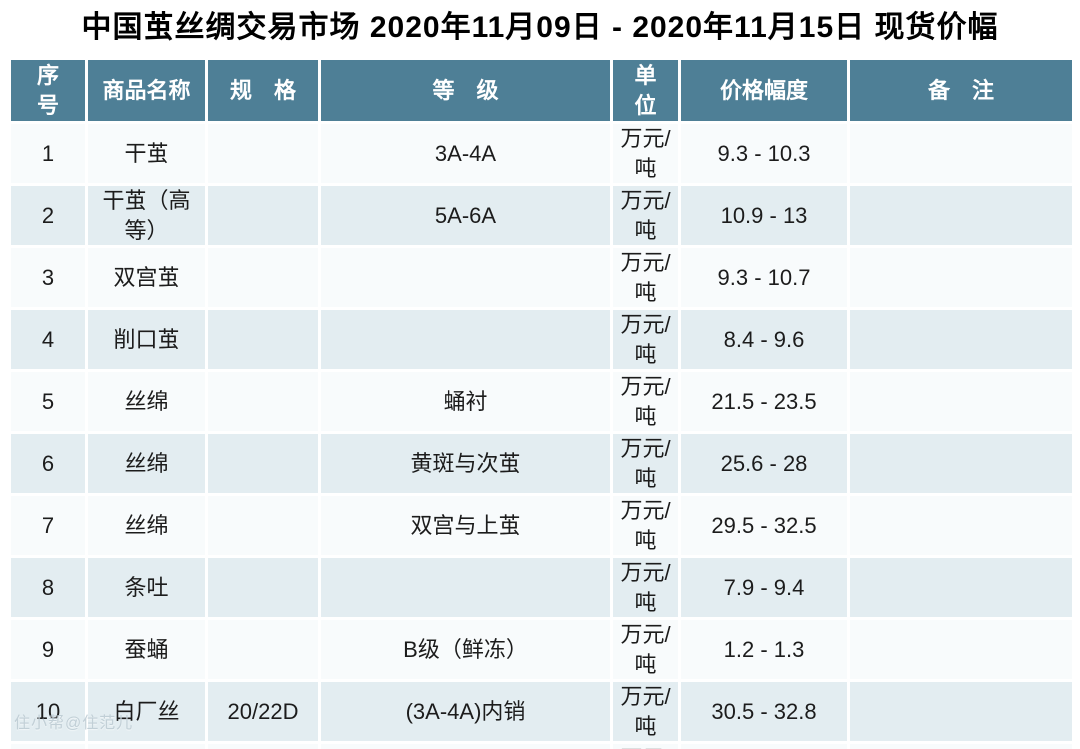 This screenshot has width=1080, height=749. Describe the element at coordinates (48, 277) in the screenshot. I see `cell-no: 3` at that location.